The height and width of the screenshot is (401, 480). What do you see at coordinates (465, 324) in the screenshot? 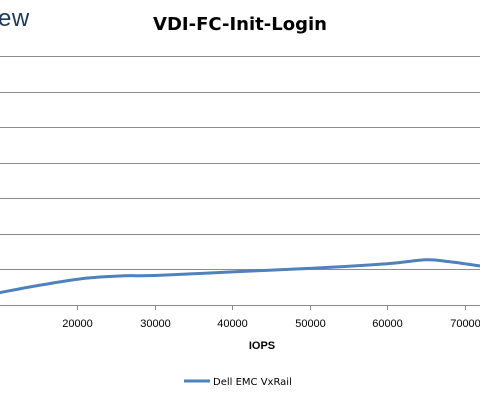
I see `x-tick-label-70000: 70000` at bounding box center [465, 324].